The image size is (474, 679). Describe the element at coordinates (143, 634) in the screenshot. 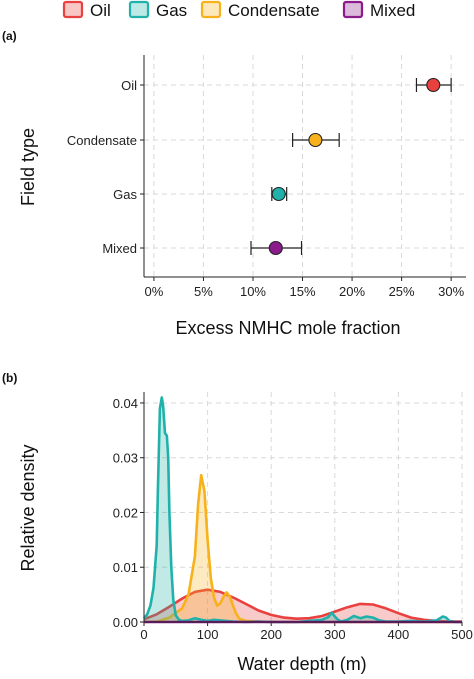

I see `panel-b-x-tick-label: 0` at that location.